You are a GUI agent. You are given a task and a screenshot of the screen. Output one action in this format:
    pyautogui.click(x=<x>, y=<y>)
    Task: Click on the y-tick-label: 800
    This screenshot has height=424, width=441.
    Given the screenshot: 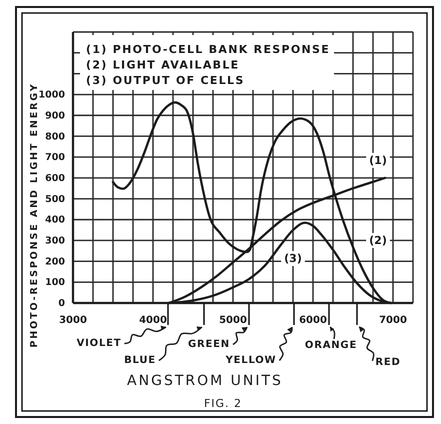 What is the action you would take?
    pyautogui.click(x=55, y=136)
    